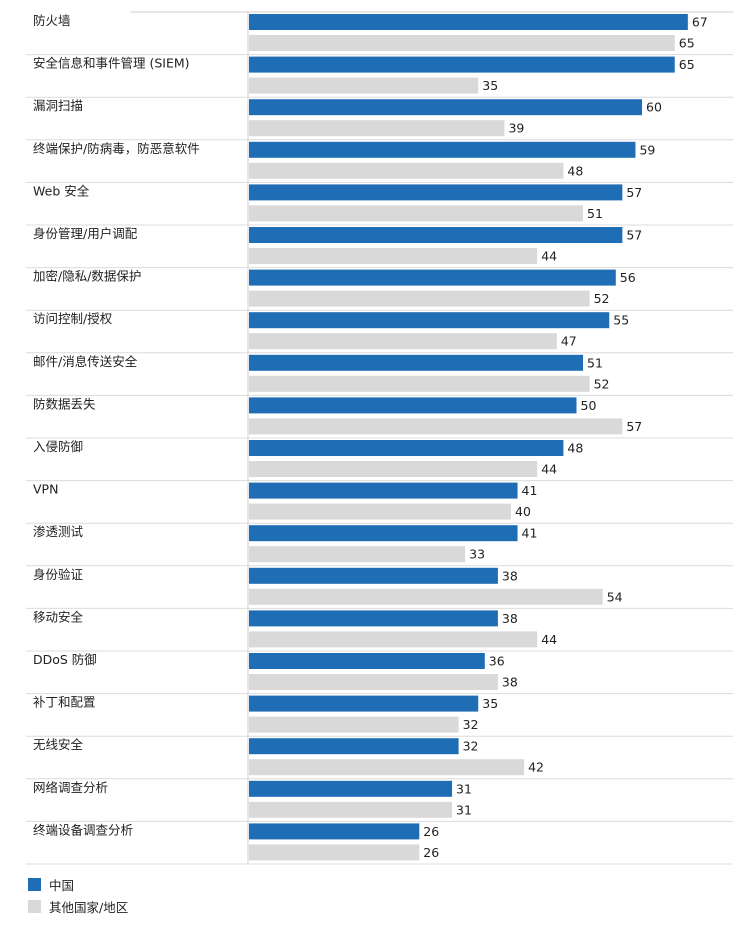 This screenshot has height=925, width=750. What do you see at coordinates (595, 213) in the screenshot?
I see `data-label-other: 51` at bounding box center [595, 213].